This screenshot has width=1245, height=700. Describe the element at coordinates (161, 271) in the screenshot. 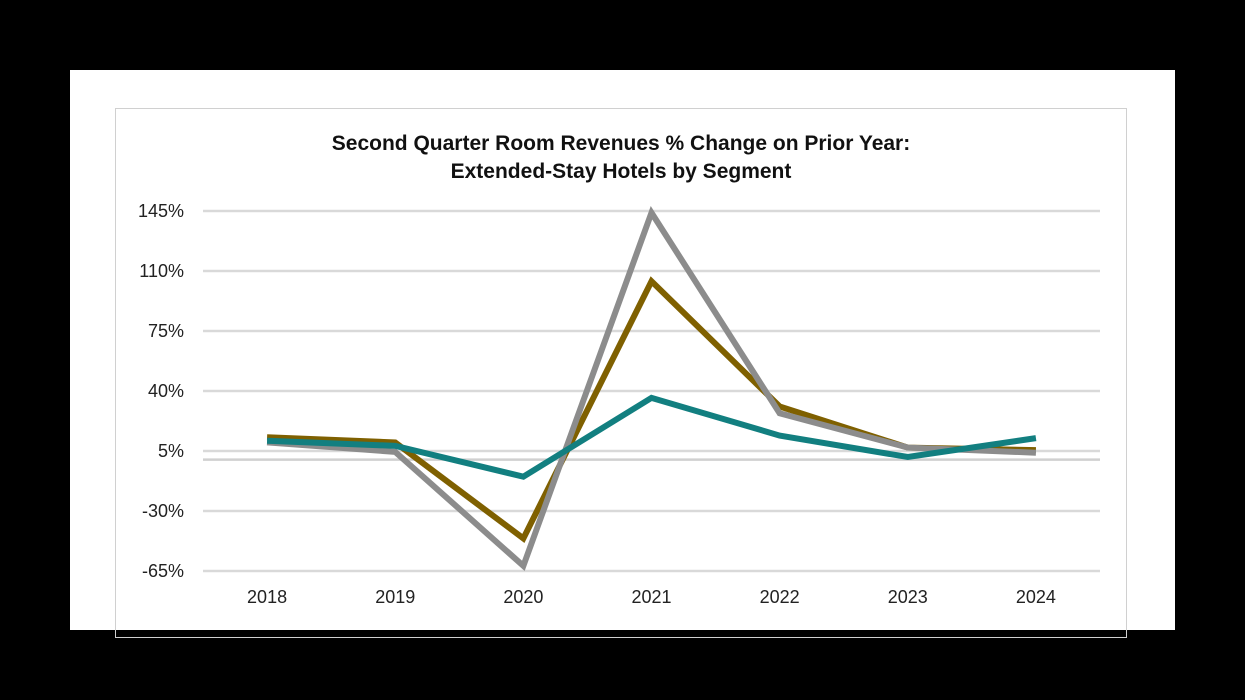

I see `y-tick-label: 110%` at that location.